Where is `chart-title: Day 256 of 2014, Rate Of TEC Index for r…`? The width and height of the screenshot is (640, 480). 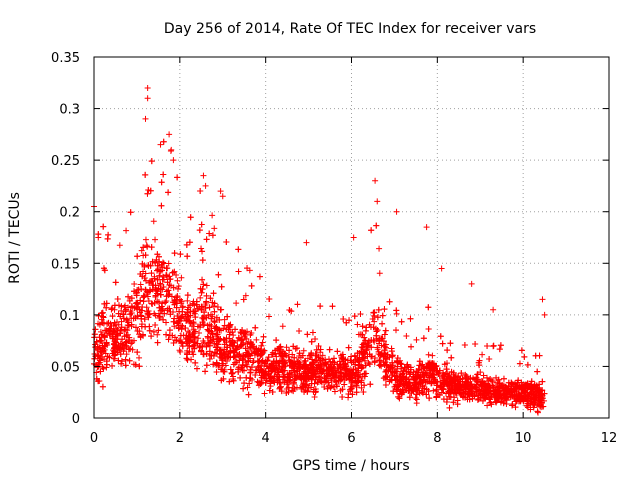
chart-title: Day 256 of 2014, Rate Of TEC Index for r… is located at coordinates (350, 29).